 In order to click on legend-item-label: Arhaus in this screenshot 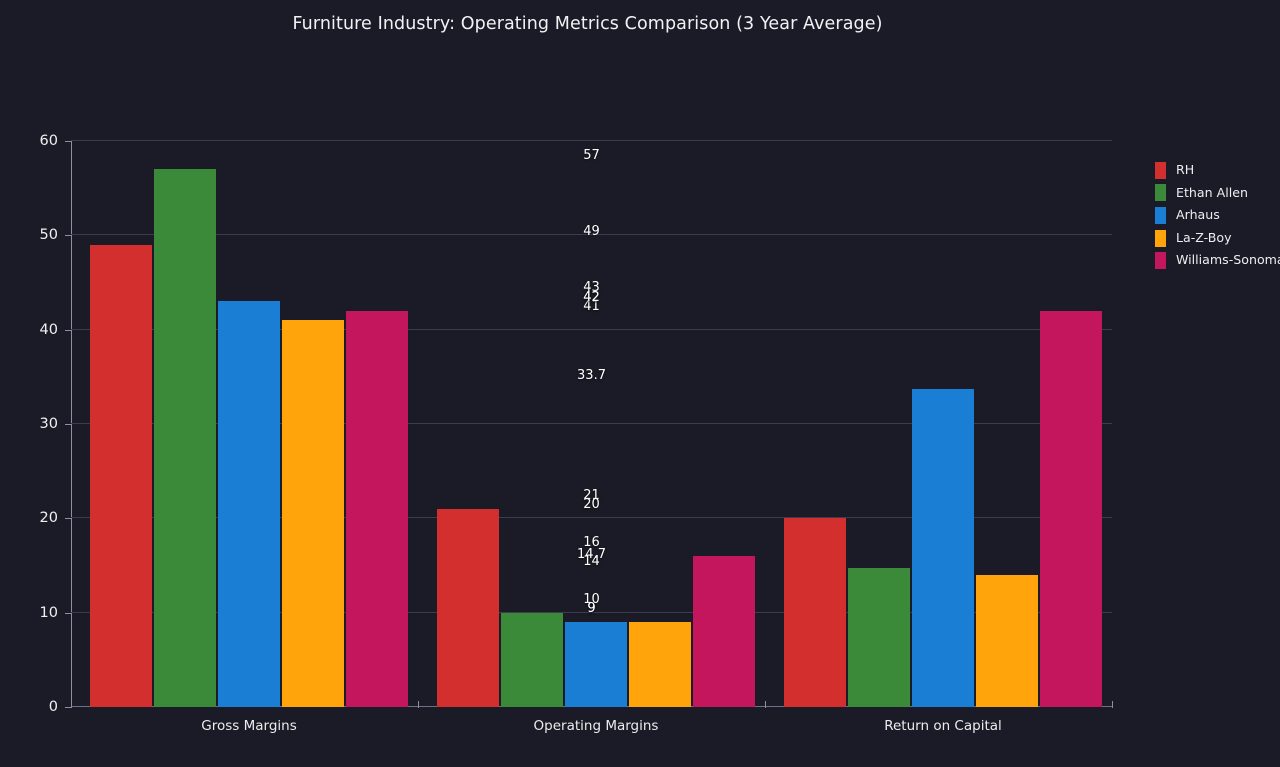, I will do `click(1198, 215)`.